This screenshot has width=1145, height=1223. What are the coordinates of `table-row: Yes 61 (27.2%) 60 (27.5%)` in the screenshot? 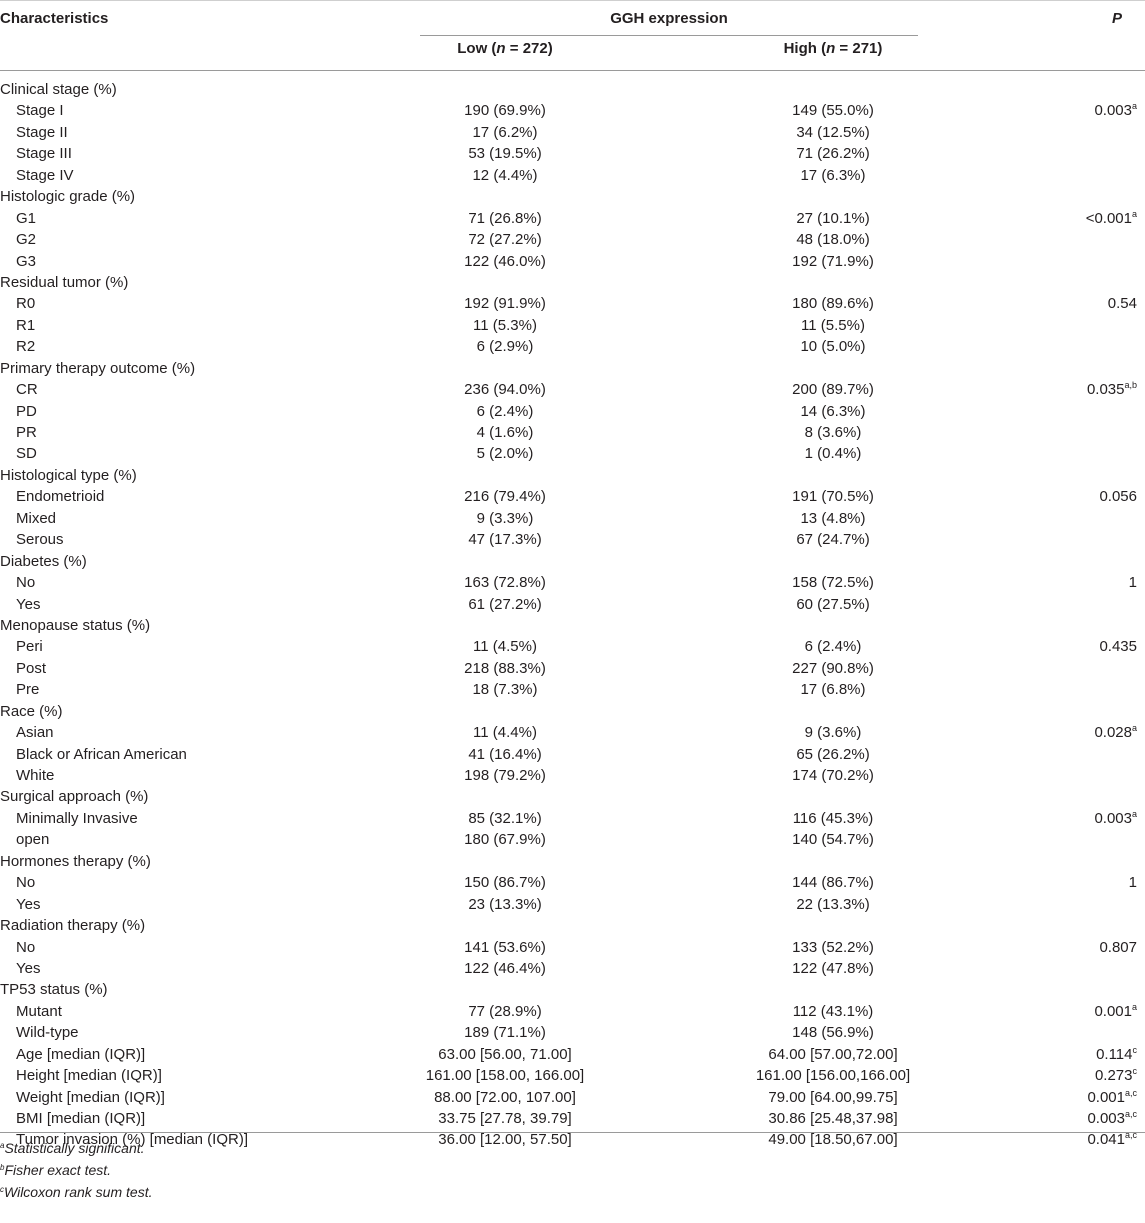 It's located at (572, 604).